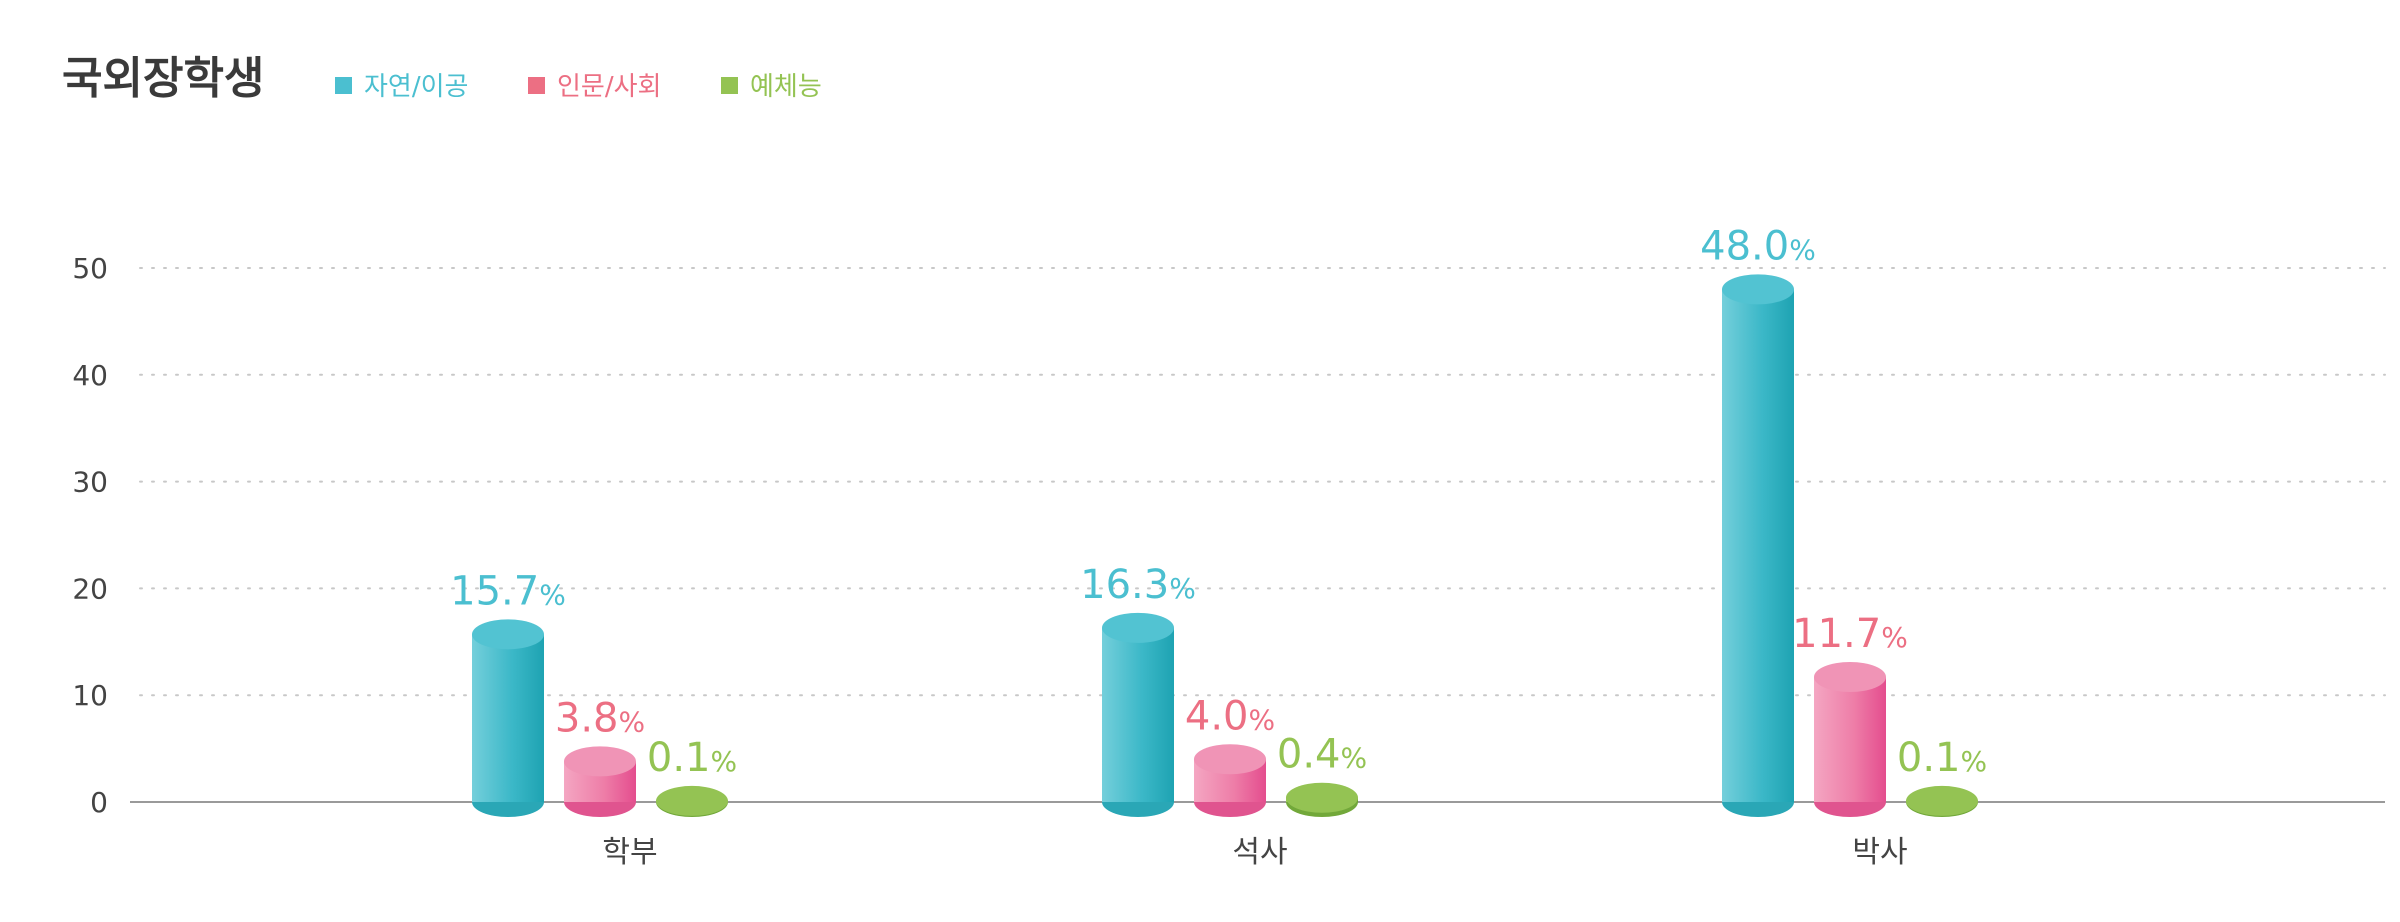 The image size is (2400, 922). What do you see at coordinates (163, 78) in the screenshot?
I see `chart-title: 국외장학생` at bounding box center [163, 78].